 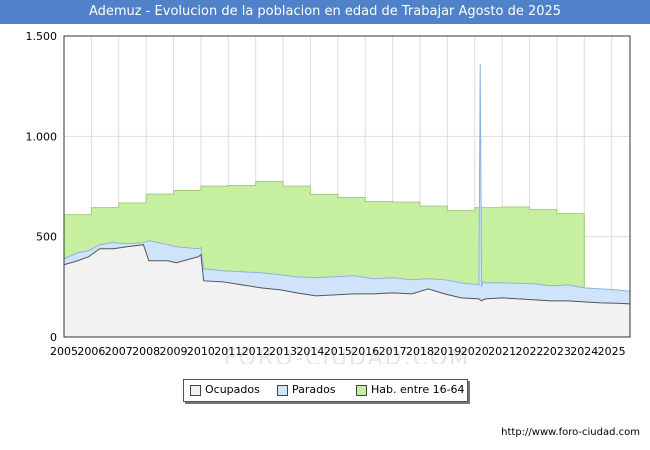 What do you see at coordinates (338, 351) in the screenshot?
I see `x-tick-label: 2015` at bounding box center [338, 351].